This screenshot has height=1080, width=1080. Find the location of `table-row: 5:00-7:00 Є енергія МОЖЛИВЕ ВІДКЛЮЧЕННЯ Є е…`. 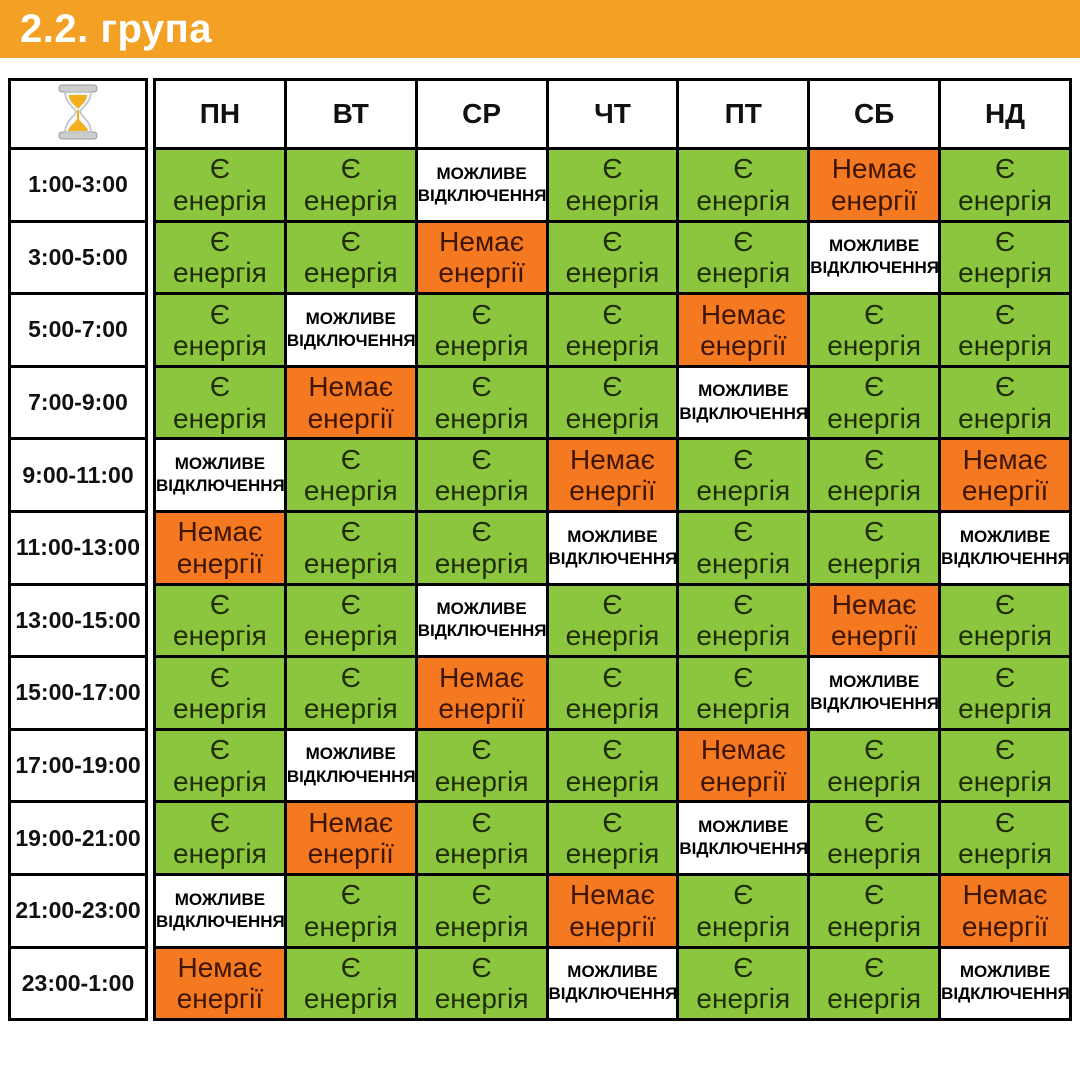

table-row: 5:00-7:00 Є енергія МОЖЛИВЕ ВІДКЛЮЧЕННЯ Є е… is located at coordinates (540, 330).